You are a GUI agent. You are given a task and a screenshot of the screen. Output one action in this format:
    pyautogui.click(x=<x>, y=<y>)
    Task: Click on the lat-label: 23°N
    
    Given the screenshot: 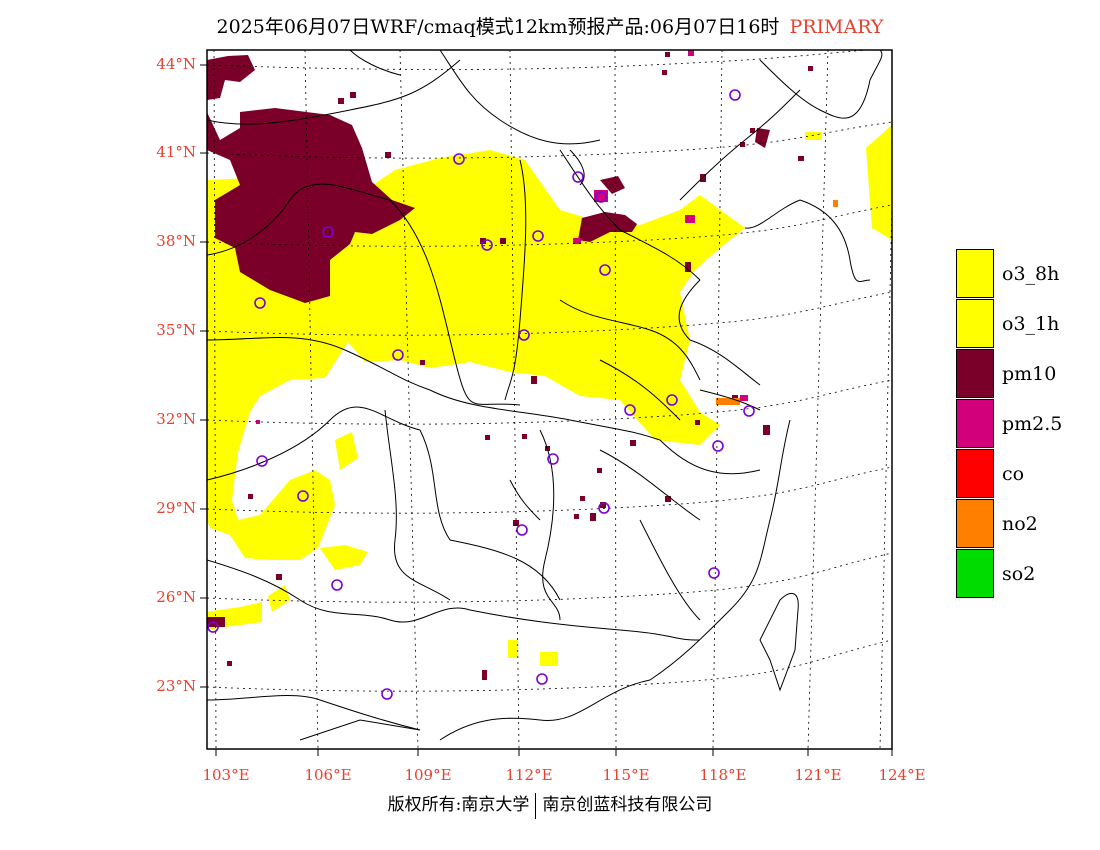 What is the action you would take?
    pyautogui.click(x=176, y=686)
    